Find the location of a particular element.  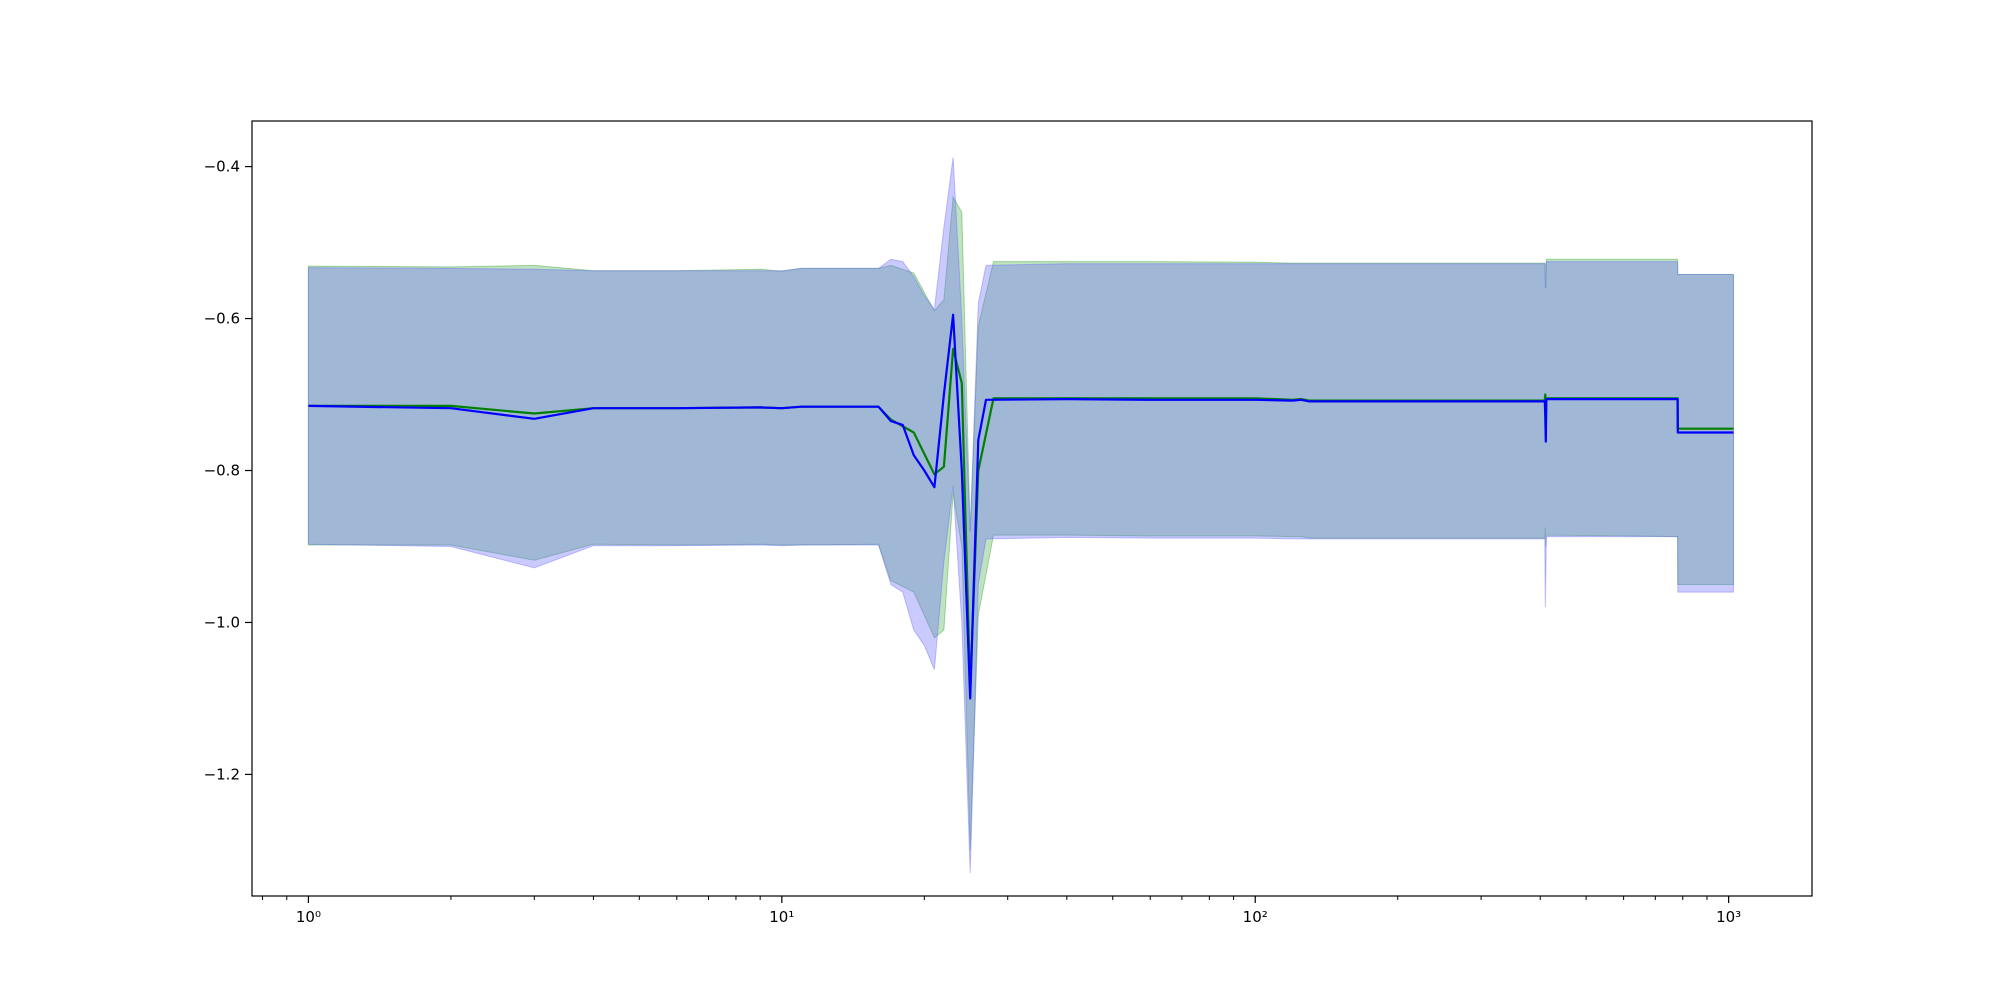

x-tick-label: 10¹ is located at coordinates (781, 917).